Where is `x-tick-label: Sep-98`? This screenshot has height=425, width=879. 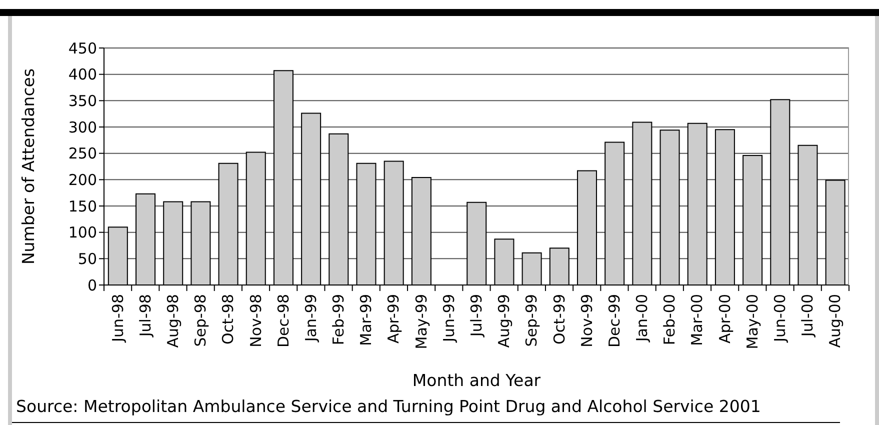
x-tick-label: Sep-98 is located at coordinates (201, 320).